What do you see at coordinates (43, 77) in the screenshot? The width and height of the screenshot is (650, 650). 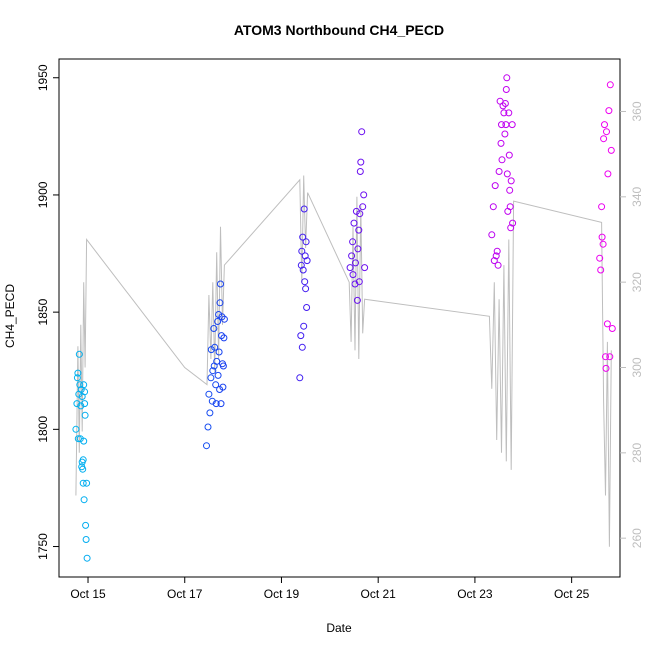 I see `y-tick-label: 1950` at bounding box center [43, 77].